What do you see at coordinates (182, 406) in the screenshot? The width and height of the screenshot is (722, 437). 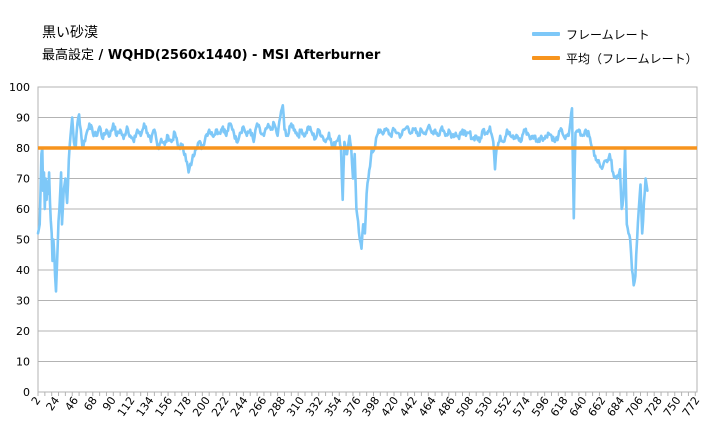 I see `x-tick-label-178: 178` at bounding box center [182, 406].